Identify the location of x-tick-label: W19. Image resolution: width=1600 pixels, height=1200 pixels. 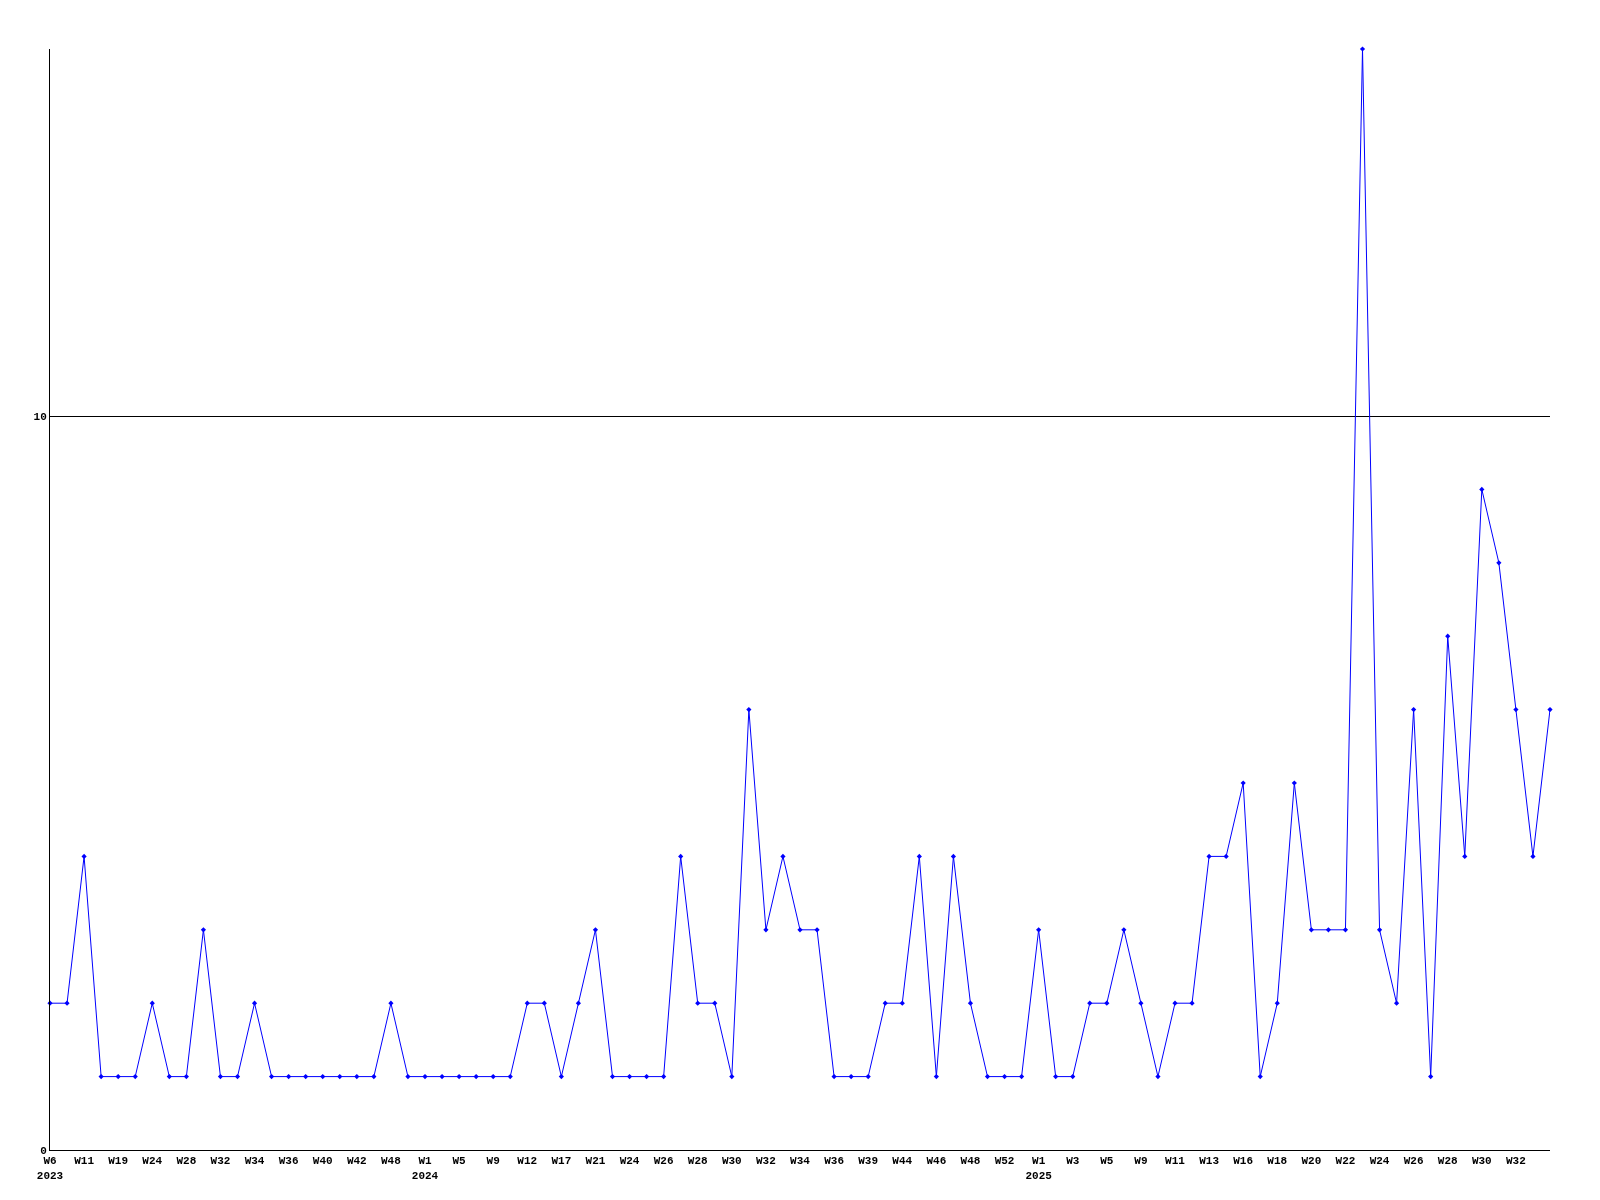
(118, 1161).